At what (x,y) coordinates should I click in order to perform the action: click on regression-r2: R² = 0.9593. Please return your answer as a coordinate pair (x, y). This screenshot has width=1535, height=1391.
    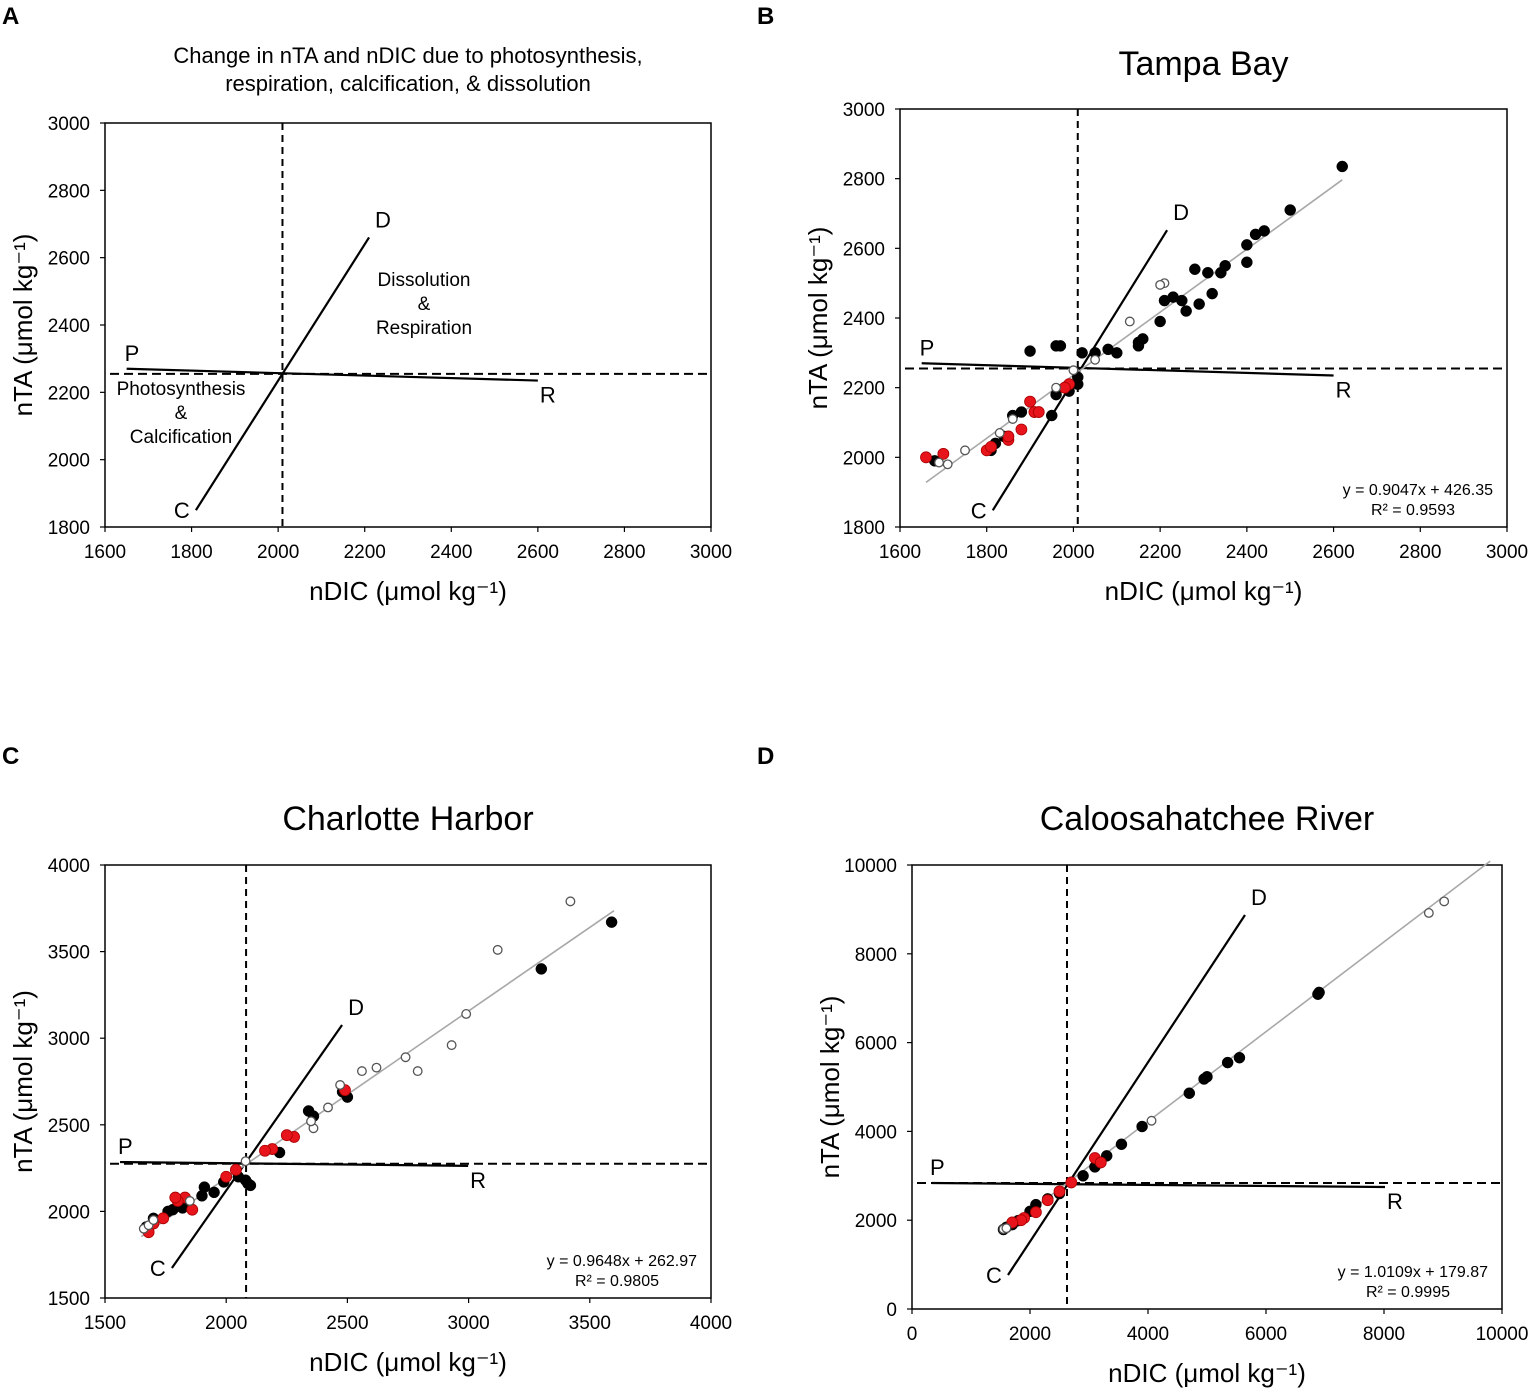
    Looking at the image, I should click on (1413, 510).